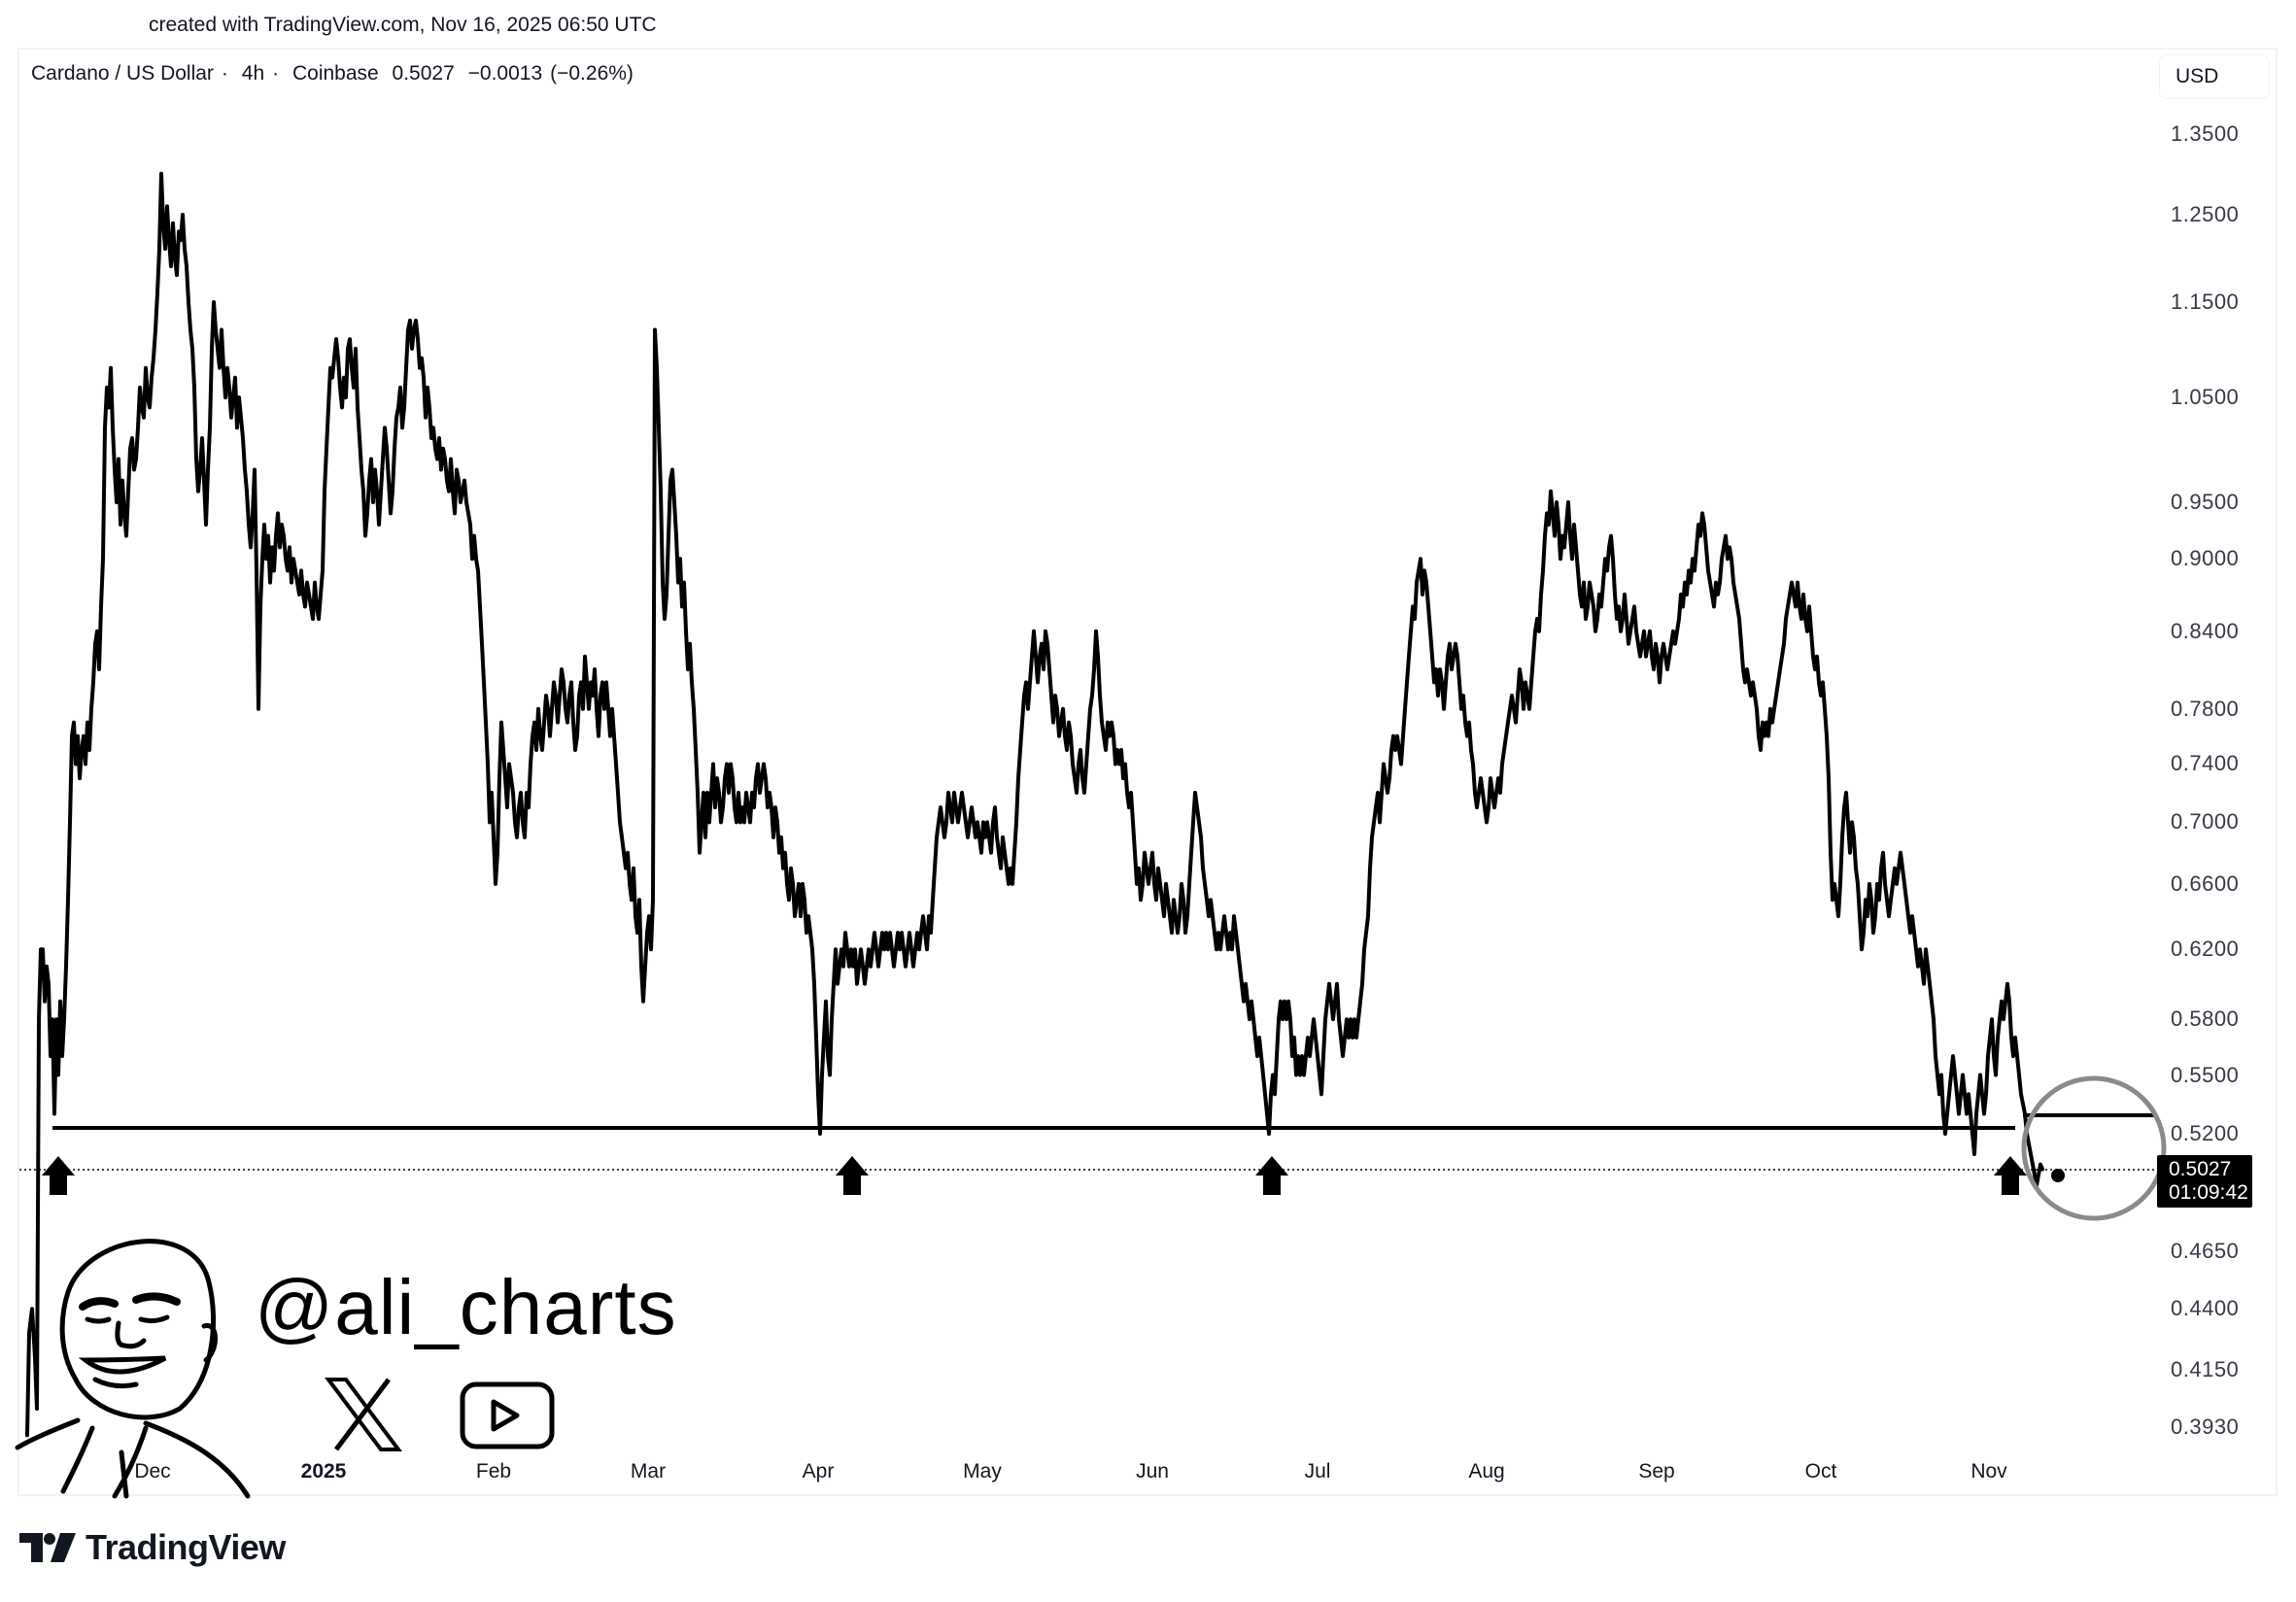 The width and height of the screenshot is (2296, 1602). Describe the element at coordinates (186, 1547) in the screenshot. I see `tradingview-wordmark: TradingView` at that location.